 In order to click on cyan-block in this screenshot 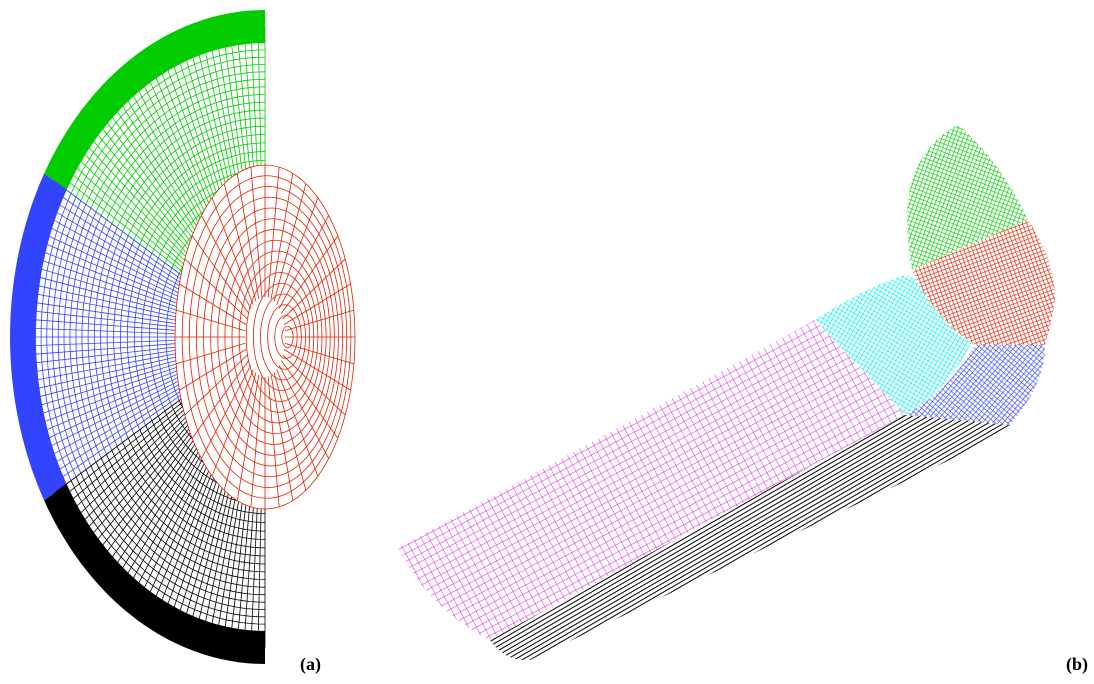, I will do `click(895, 345)`.